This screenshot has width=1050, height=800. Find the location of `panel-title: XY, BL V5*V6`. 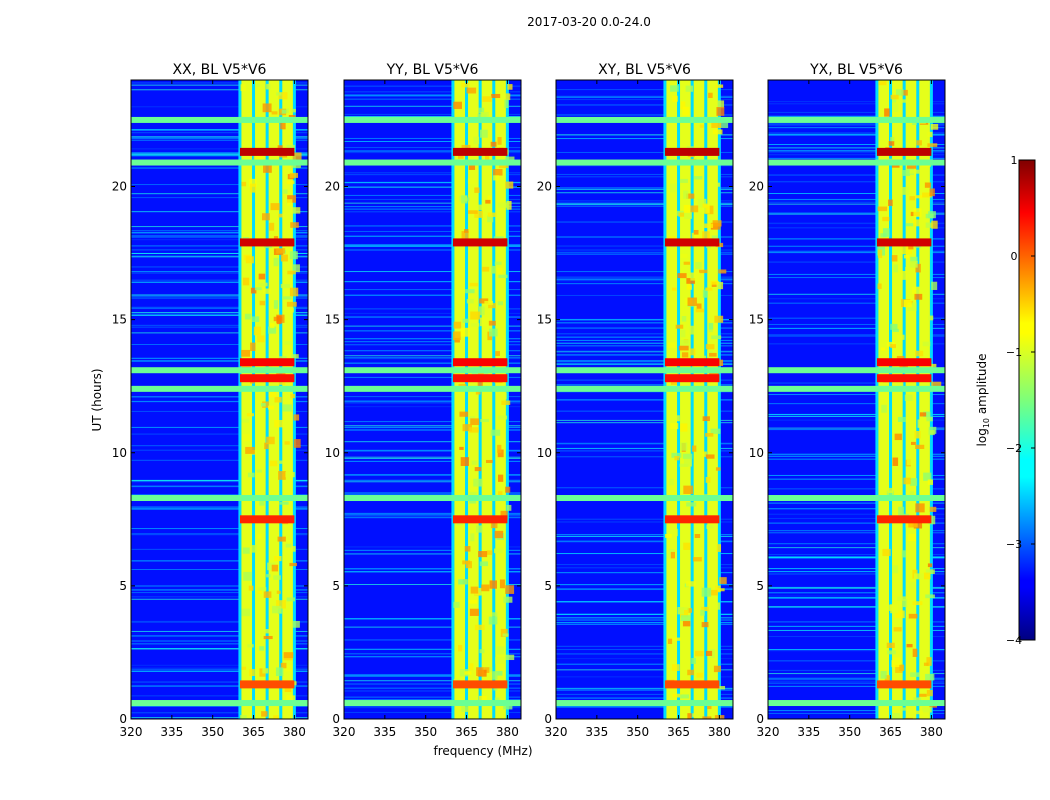

panel-title: XY, BL V5*V6 is located at coordinates (644, 70).